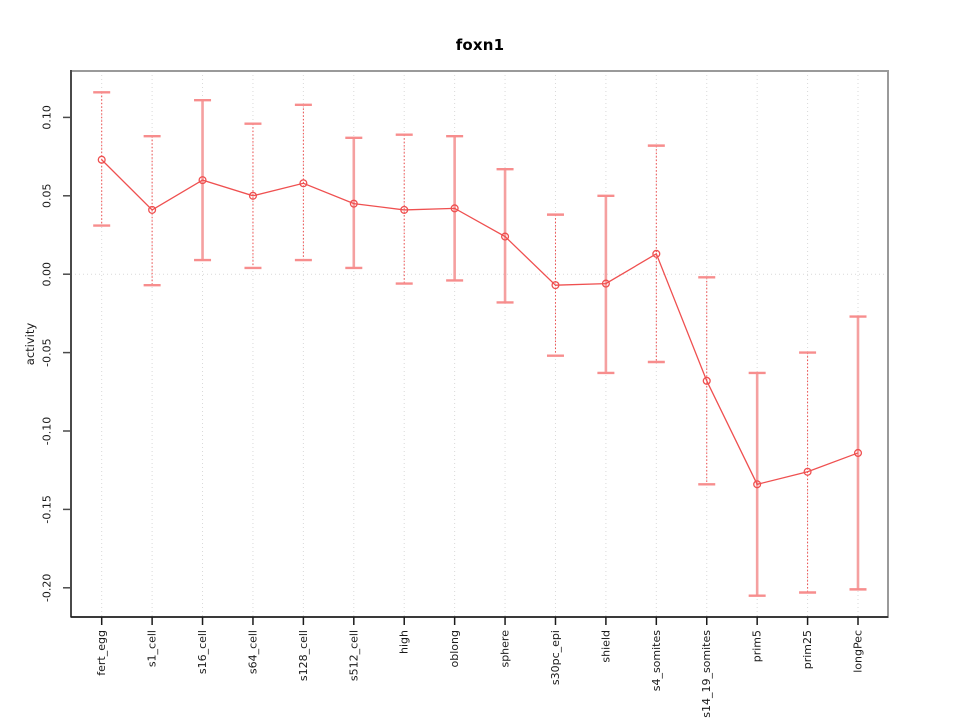  What do you see at coordinates (253, 195) in the screenshot?
I see `data-point-s64_cell` at bounding box center [253, 195].